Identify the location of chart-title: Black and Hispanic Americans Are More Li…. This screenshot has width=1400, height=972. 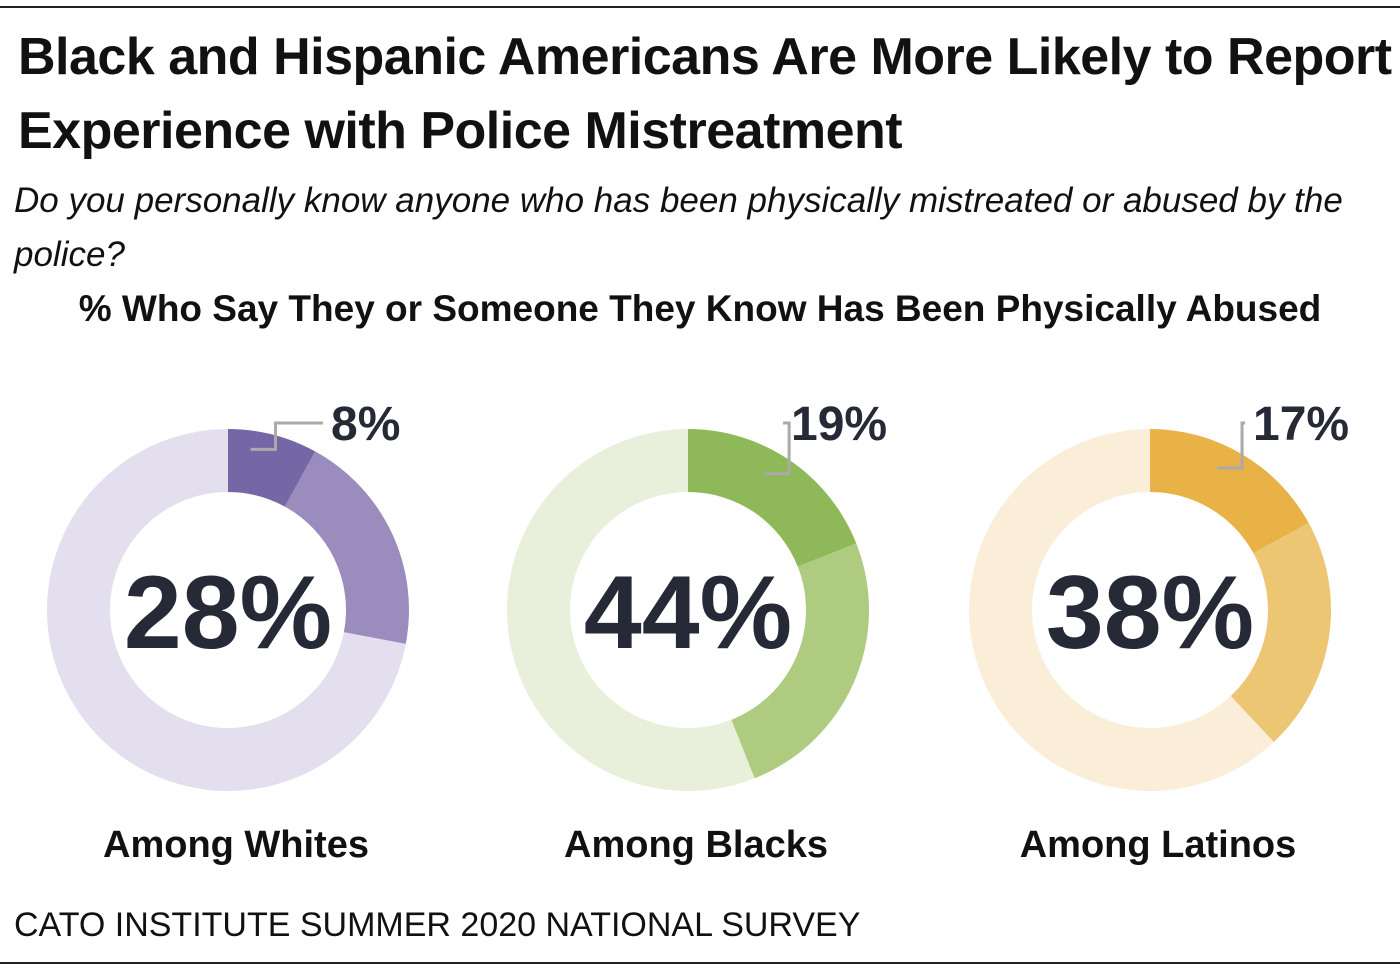
(705, 94).